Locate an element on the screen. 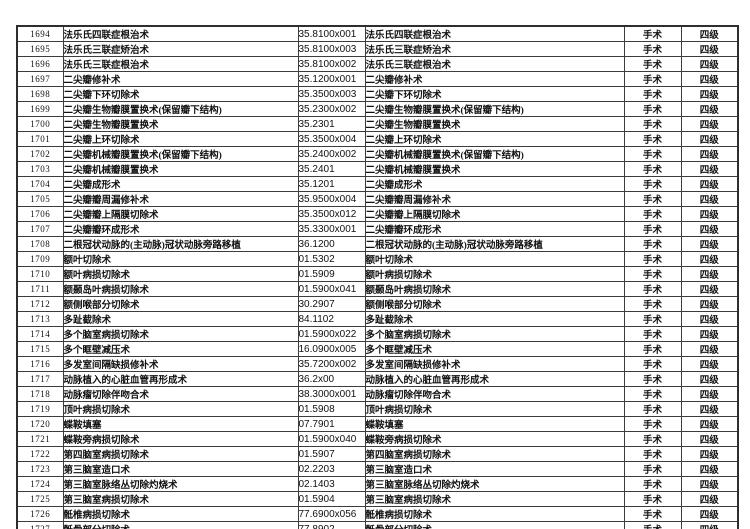 The width and height of the screenshot is (750, 529). table-row: 1701 二尖瓣上环切除术 35.3500x004 二尖瓣上环切除术 手术 四级 is located at coordinates (377, 139).